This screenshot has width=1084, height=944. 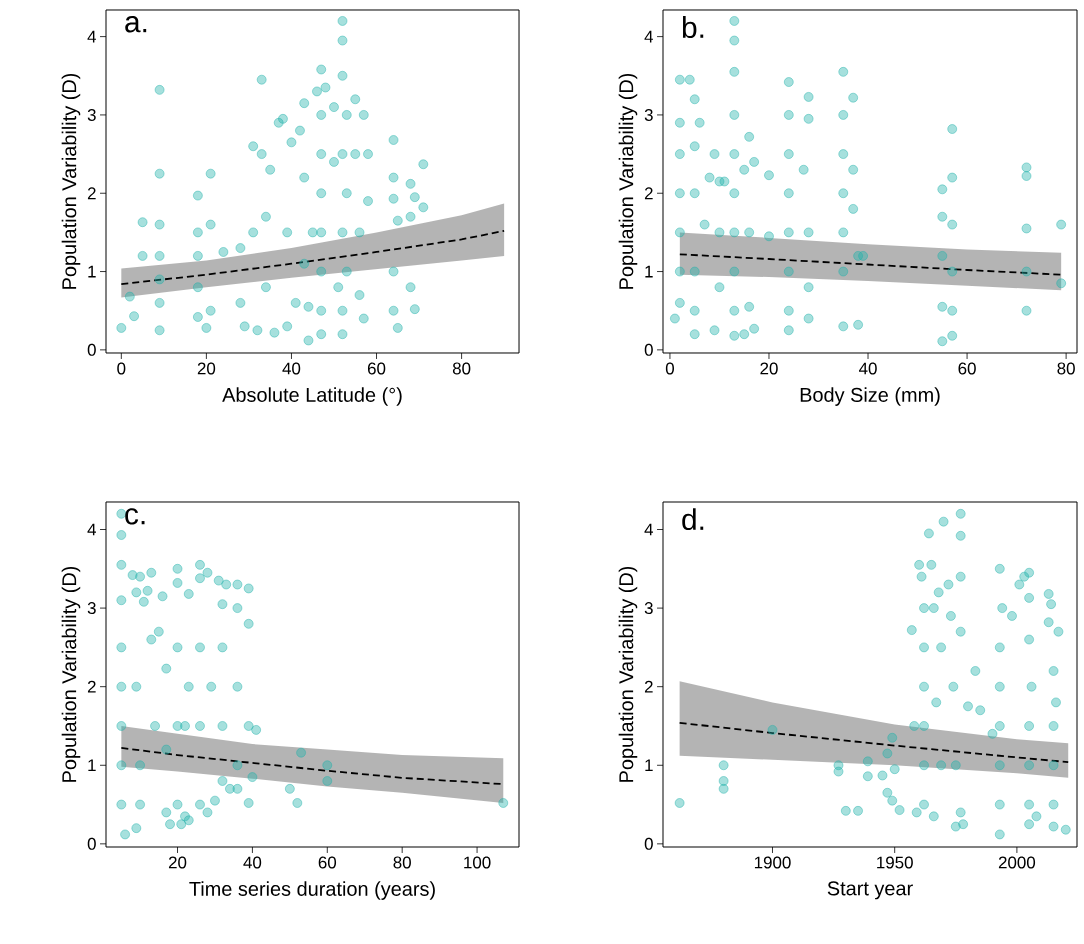 I want to click on chart-title: b., so click(x=693, y=27).